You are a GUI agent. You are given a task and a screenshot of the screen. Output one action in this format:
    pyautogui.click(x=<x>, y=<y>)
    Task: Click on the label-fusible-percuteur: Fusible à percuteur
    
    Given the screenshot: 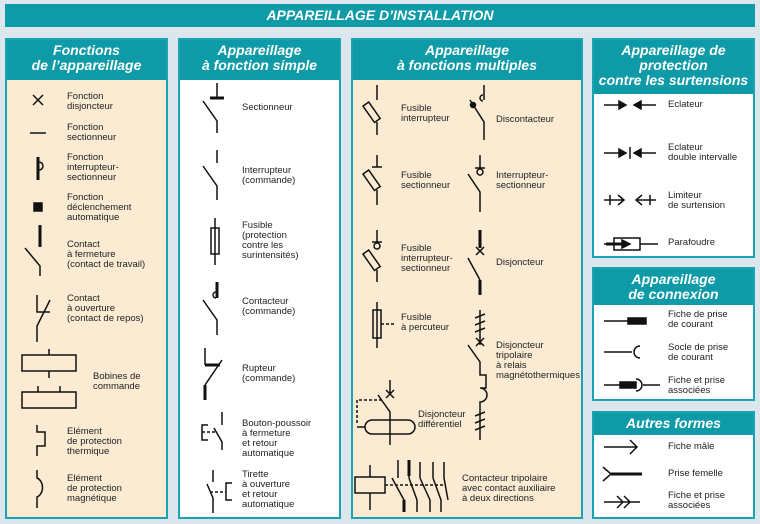 What is the action you would take?
    pyautogui.click(x=425, y=322)
    